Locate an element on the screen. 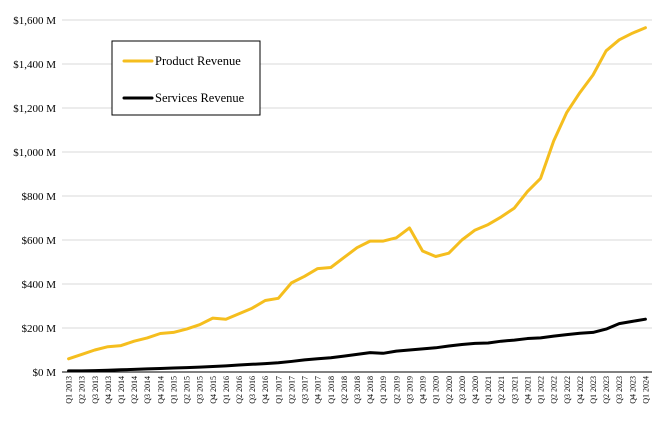 The image size is (664, 432). x-tick-label: Q3 2016 is located at coordinates (252, 390).